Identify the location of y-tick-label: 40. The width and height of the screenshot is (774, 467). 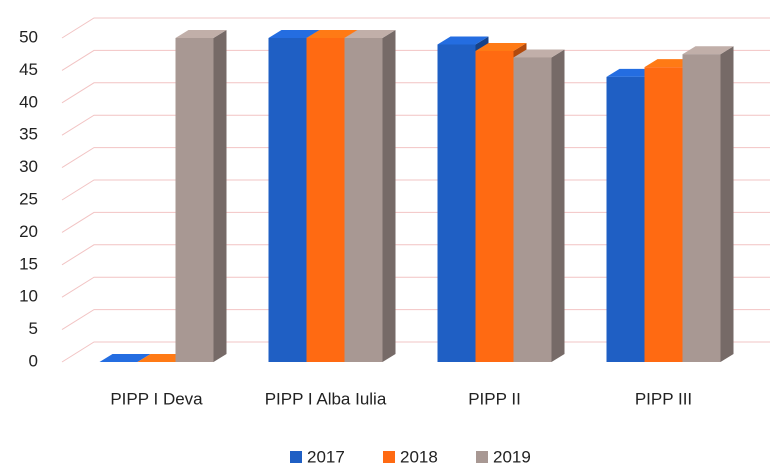
(28, 101).